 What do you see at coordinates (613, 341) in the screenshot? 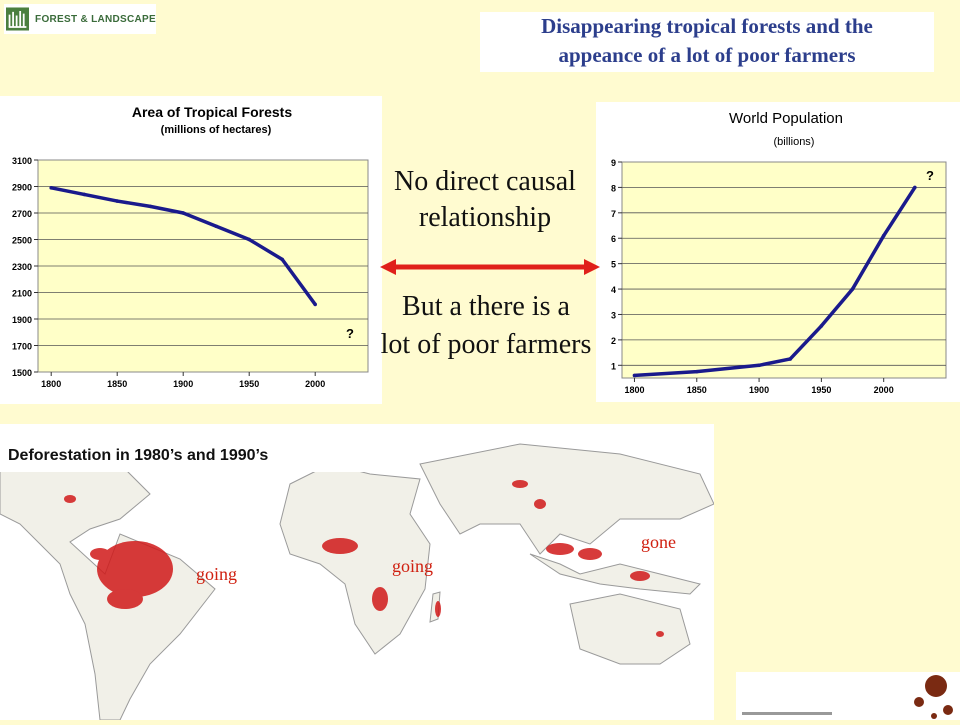
I see `population-y-tick-label: 2` at bounding box center [613, 341].